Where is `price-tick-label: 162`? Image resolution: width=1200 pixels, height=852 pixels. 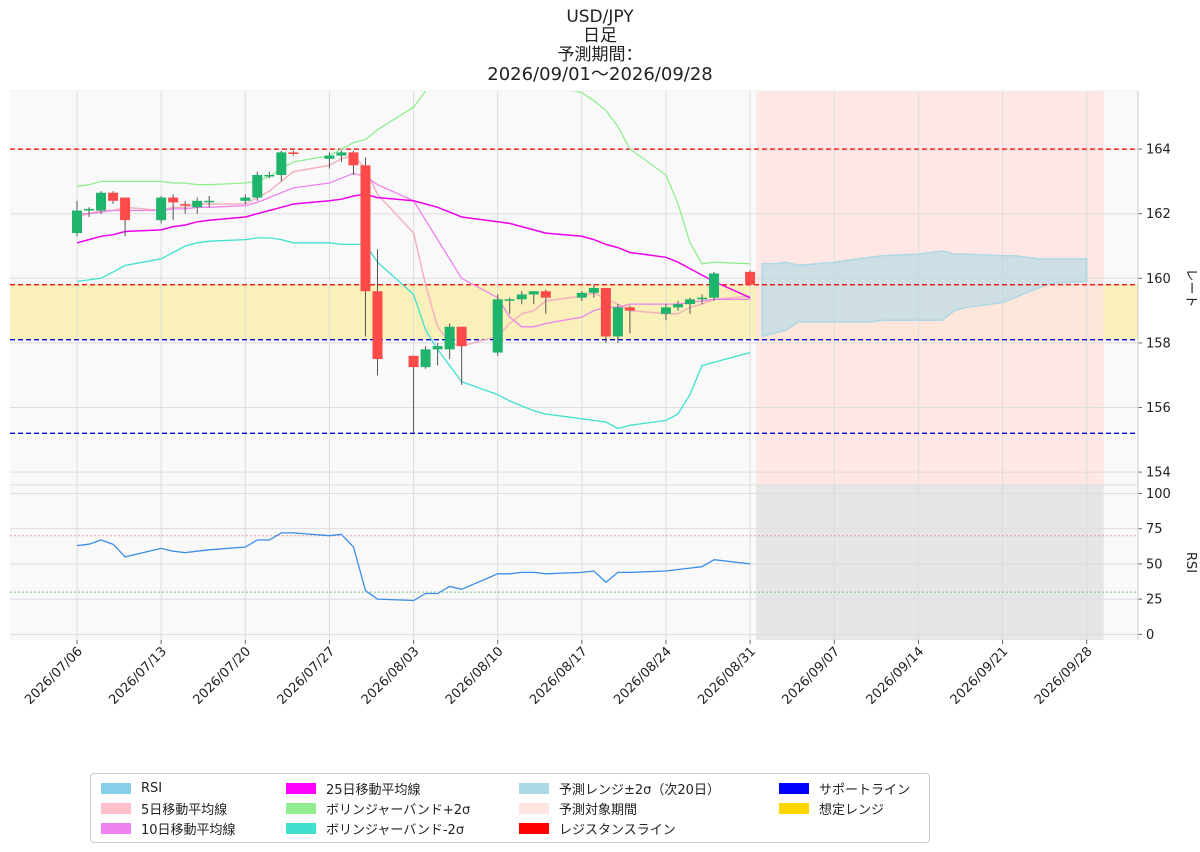 price-tick-label: 162 is located at coordinates (1158, 214).